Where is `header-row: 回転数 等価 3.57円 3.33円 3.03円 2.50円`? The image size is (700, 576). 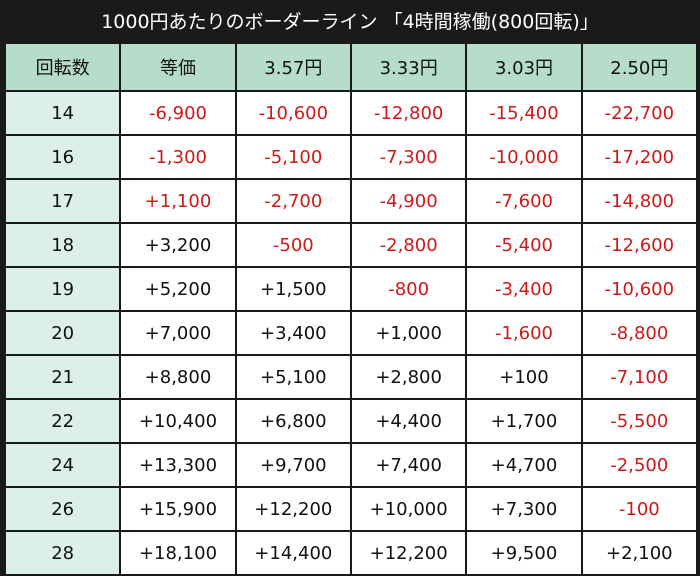
header-row: 回転数 等価 3.57円 3.33円 3.03円 2.50円 is located at coordinates (351, 67).